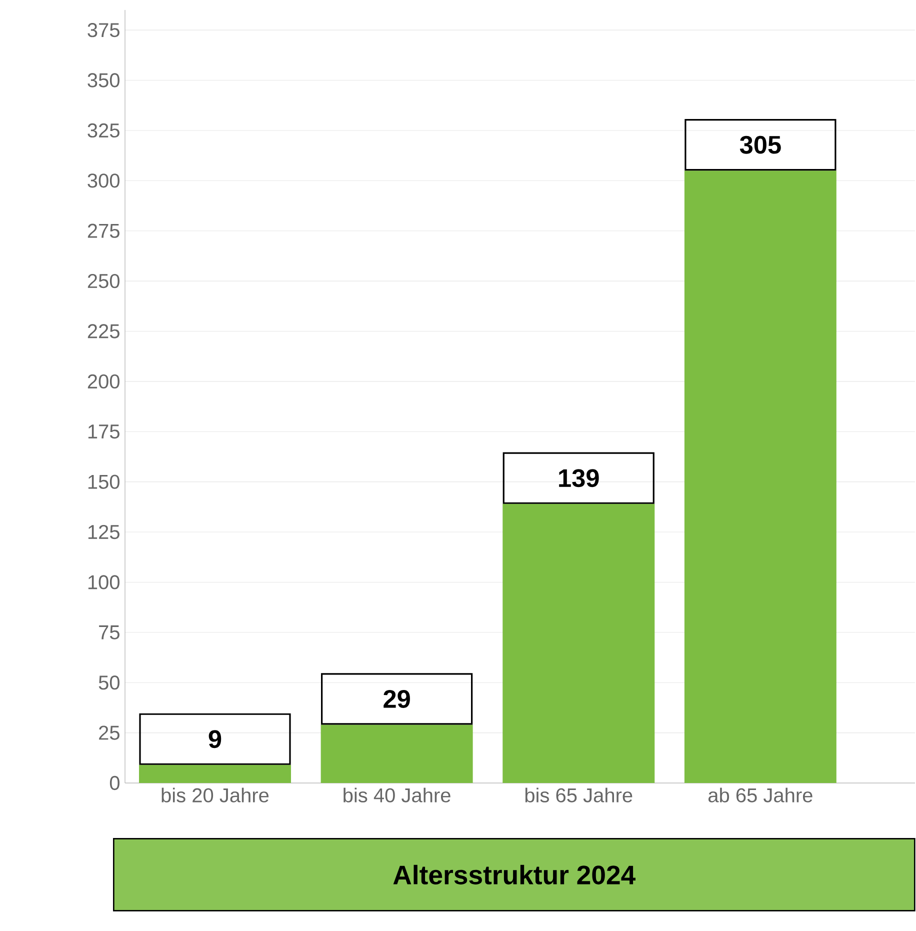 The width and height of the screenshot is (916, 931). What do you see at coordinates (397, 699) in the screenshot?
I see `data-label: 29` at bounding box center [397, 699].